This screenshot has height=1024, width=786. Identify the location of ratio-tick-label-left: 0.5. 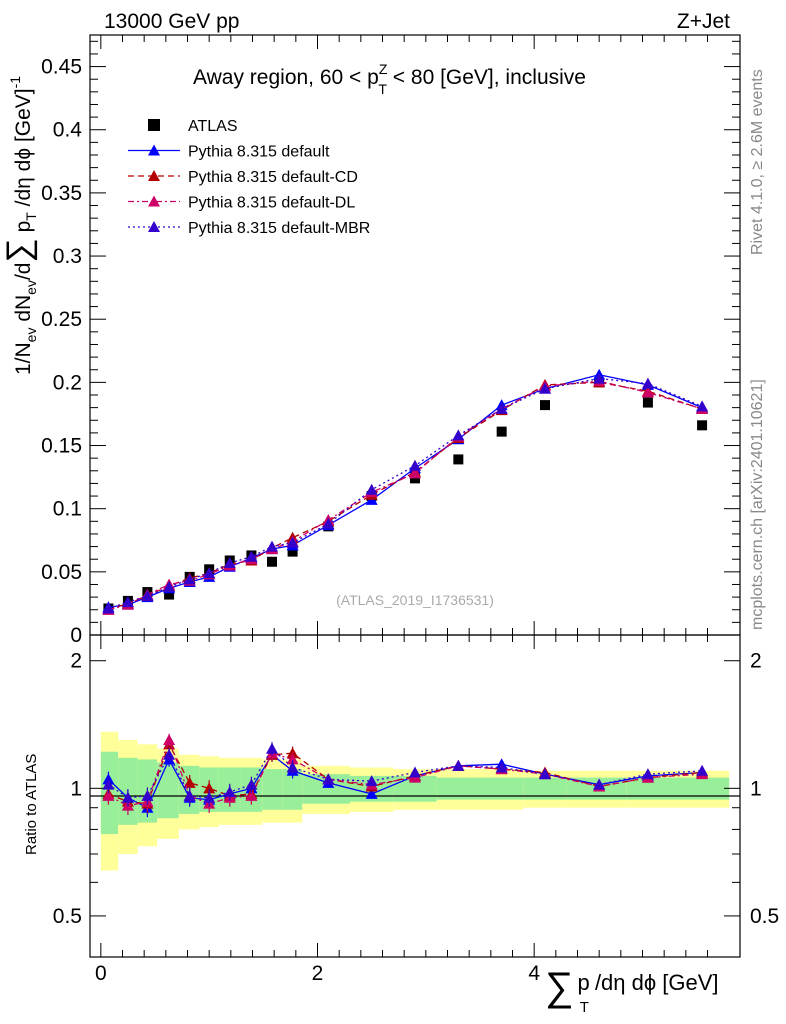
(67, 916).